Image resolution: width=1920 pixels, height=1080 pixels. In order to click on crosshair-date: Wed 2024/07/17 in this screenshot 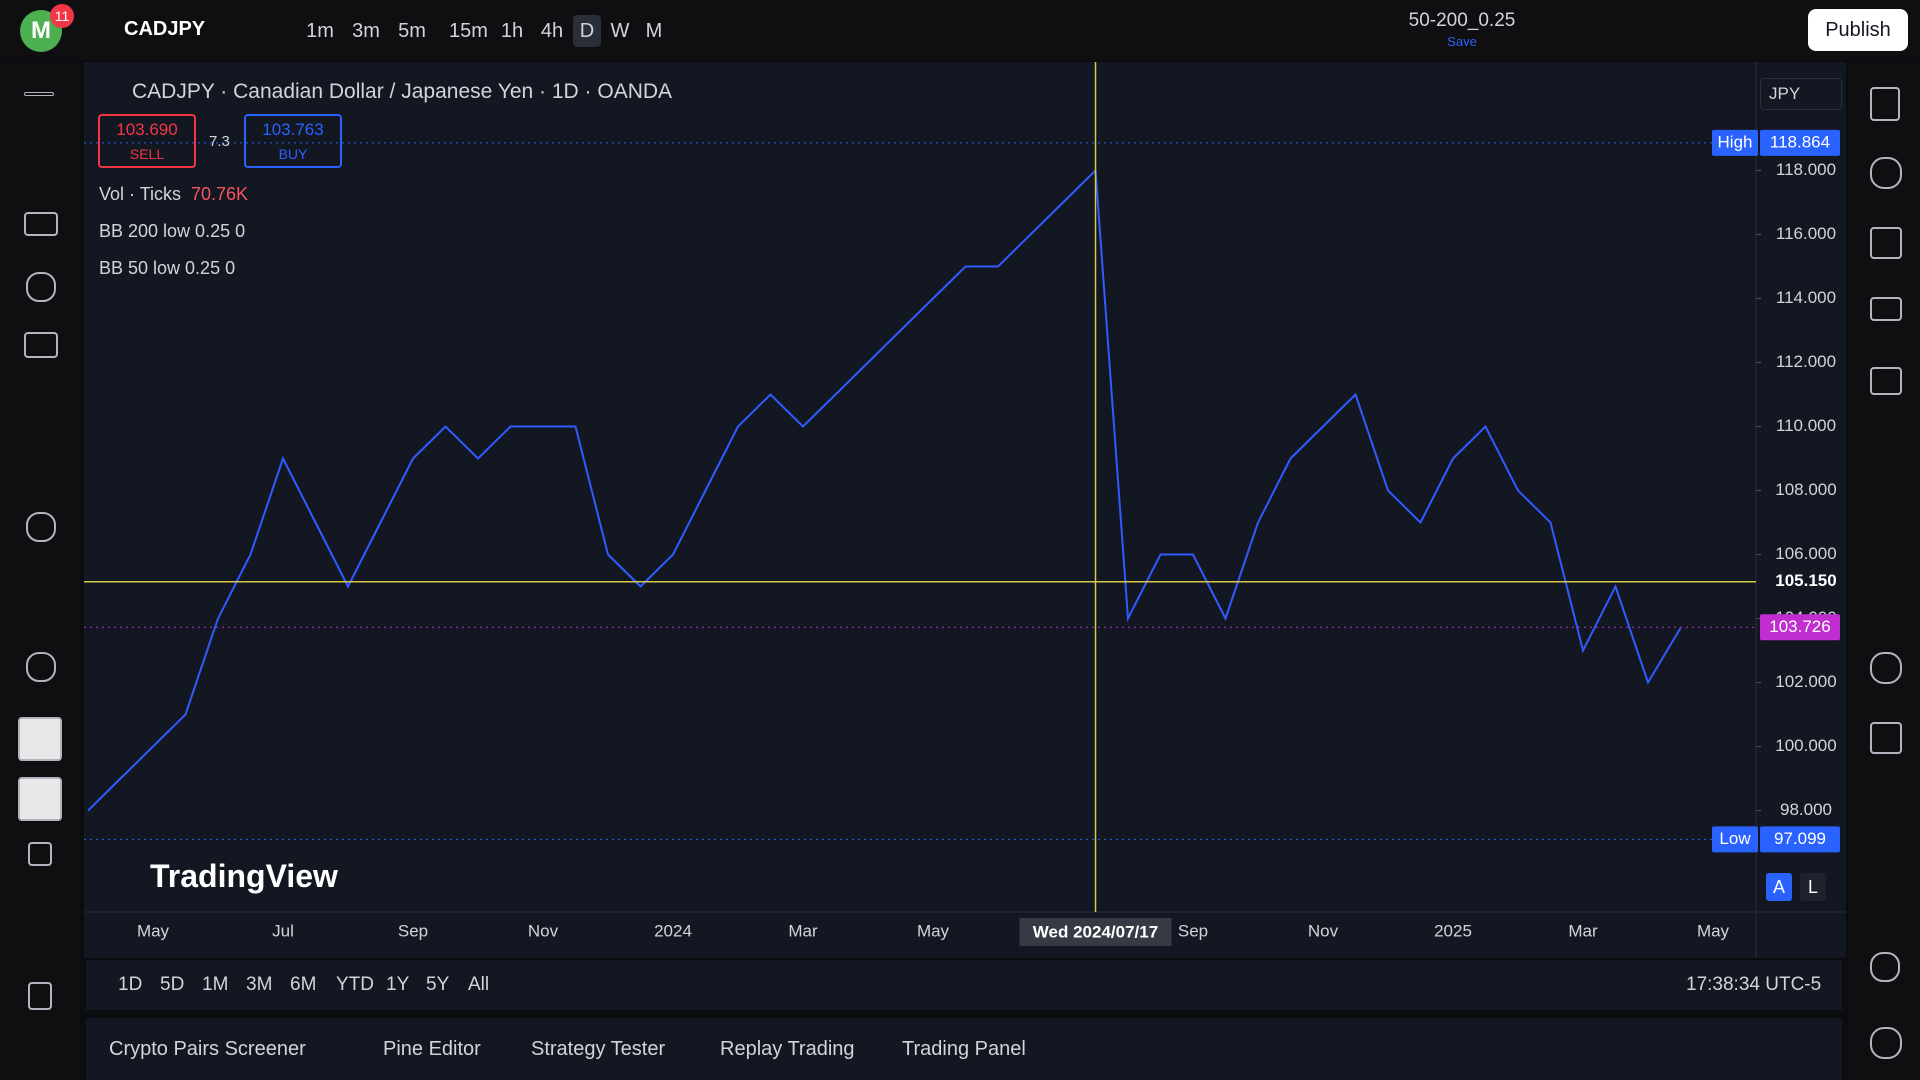, I will do `click(1095, 931)`.